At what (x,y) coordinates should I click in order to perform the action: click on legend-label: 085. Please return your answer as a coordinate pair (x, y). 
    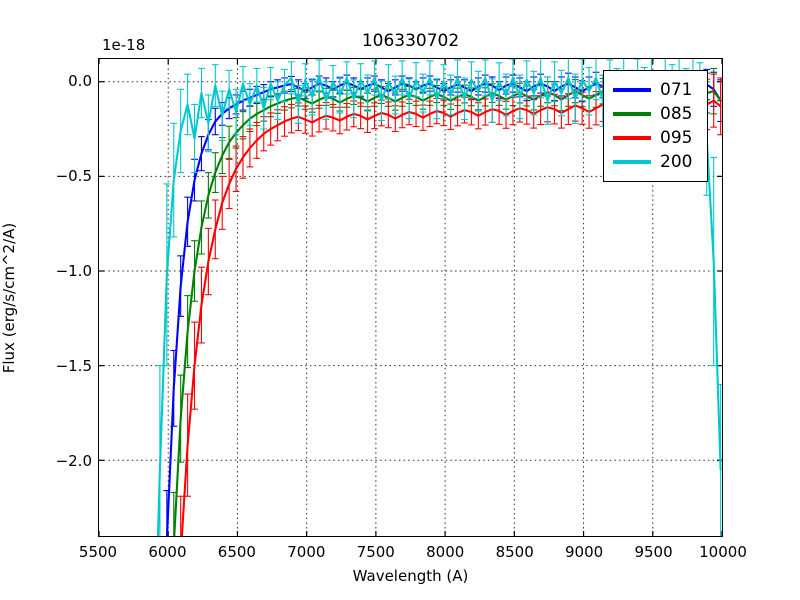
    Looking at the image, I should click on (676, 113).